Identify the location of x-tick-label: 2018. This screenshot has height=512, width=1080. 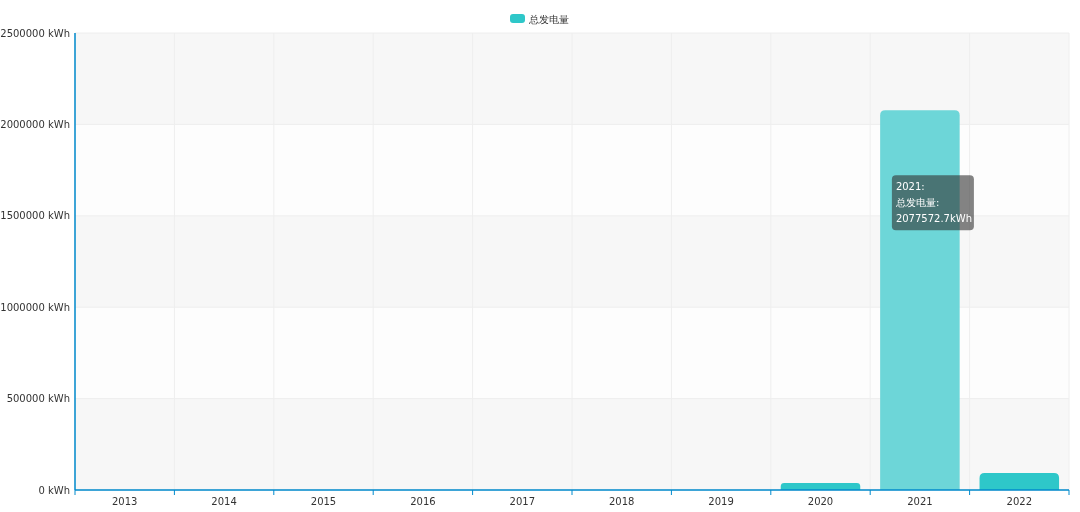
(621, 501).